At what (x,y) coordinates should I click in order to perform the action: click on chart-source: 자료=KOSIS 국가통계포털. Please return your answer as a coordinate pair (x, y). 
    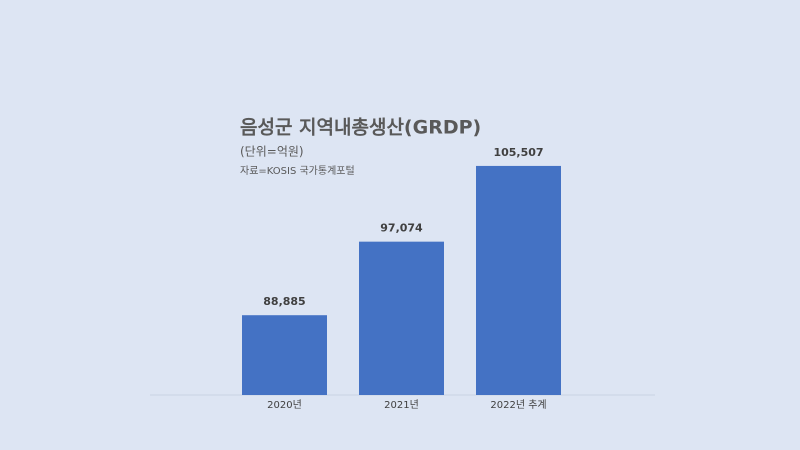
    Looking at the image, I should click on (297, 171).